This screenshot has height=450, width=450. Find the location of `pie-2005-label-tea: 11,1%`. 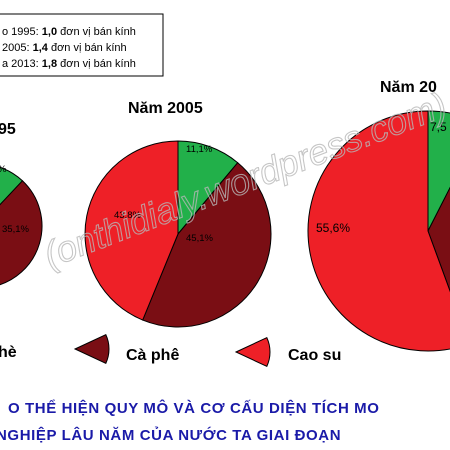

pie-2005-label-tea: 11,1% is located at coordinates (199, 149).